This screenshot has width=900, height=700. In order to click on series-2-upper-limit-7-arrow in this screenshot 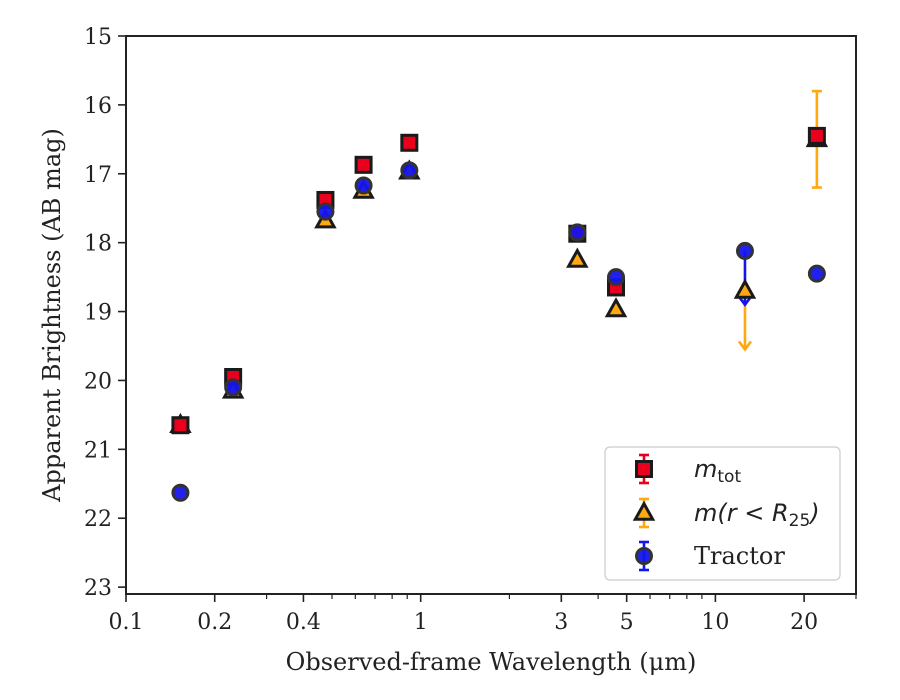, I will do `click(745, 301)`.